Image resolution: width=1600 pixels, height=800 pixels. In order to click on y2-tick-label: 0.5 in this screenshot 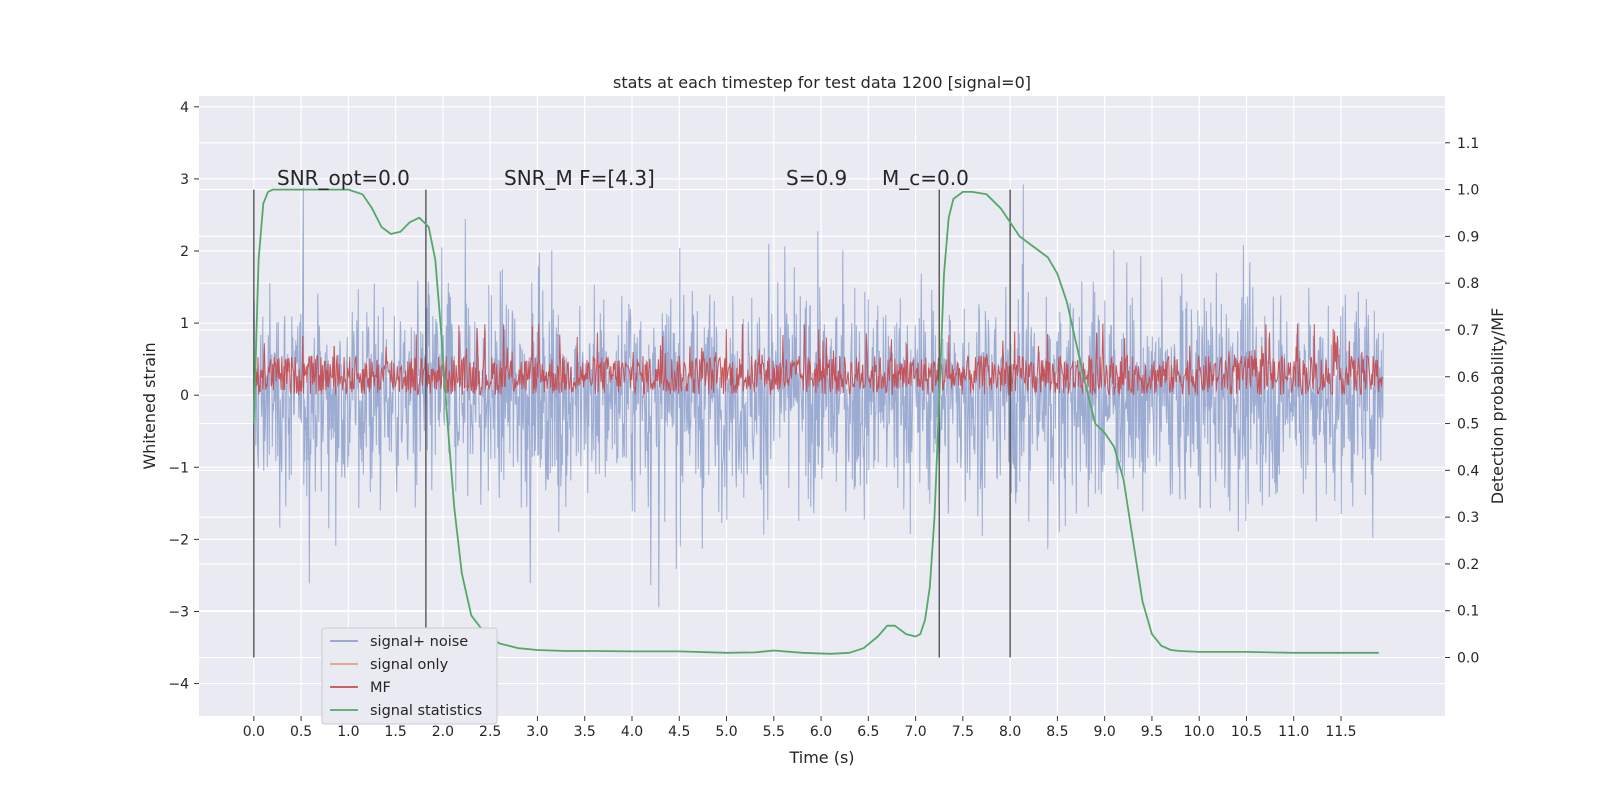, I will do `click(1468, 425)`.